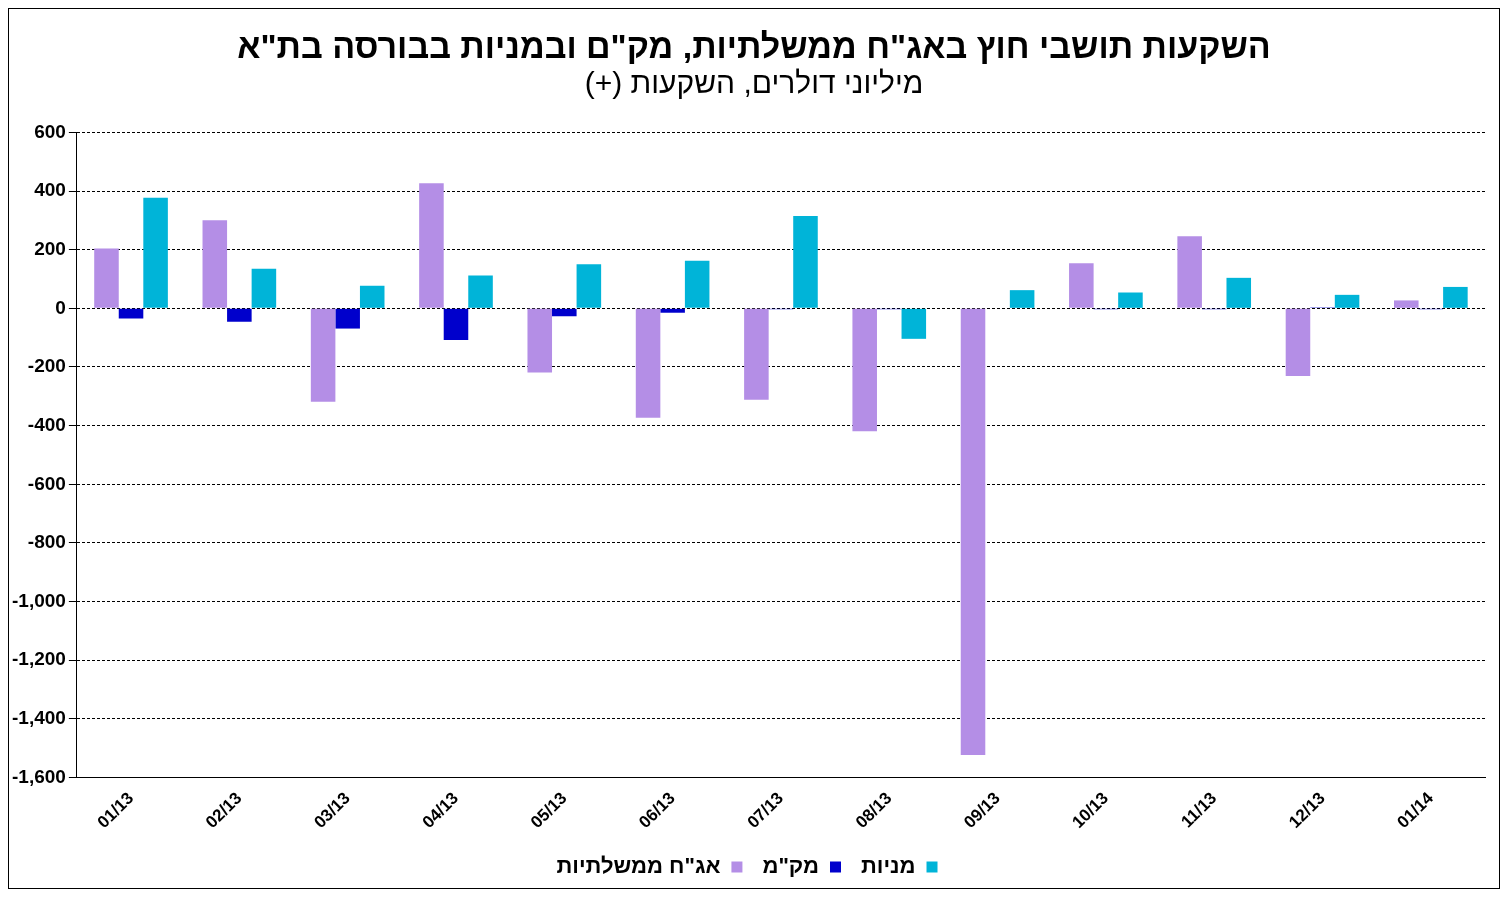 The height and width of the screenshot is (922, 1511). What do you see at coordinates (638, 866) in the screenshot?
I see `legend-label: אג"ח ממשלתיות` at bounding box center [638, 866].